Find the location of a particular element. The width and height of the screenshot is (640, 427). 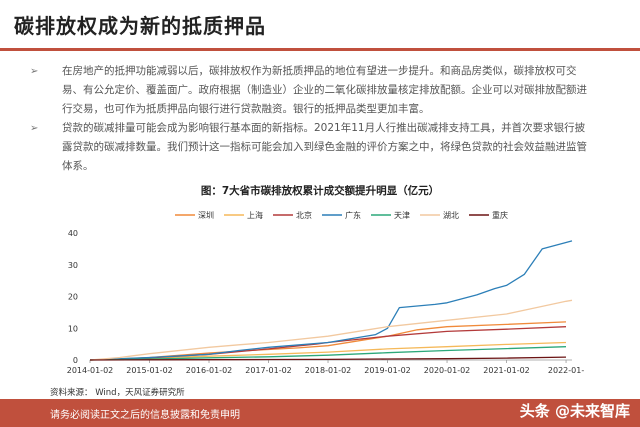

legend-label: 天津 is located at coordinates (402, 215).